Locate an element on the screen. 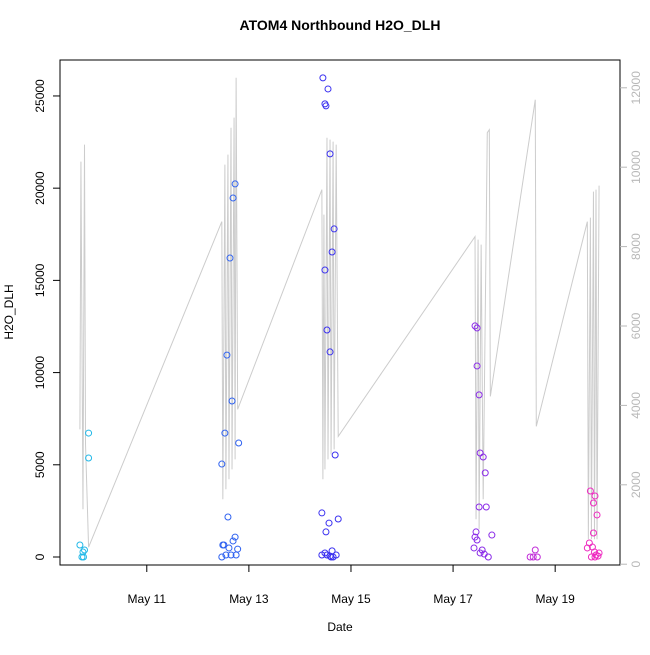 This screenshot has width=650, height=655. y-tick-label: 0 is located at coordinates (40, 556).